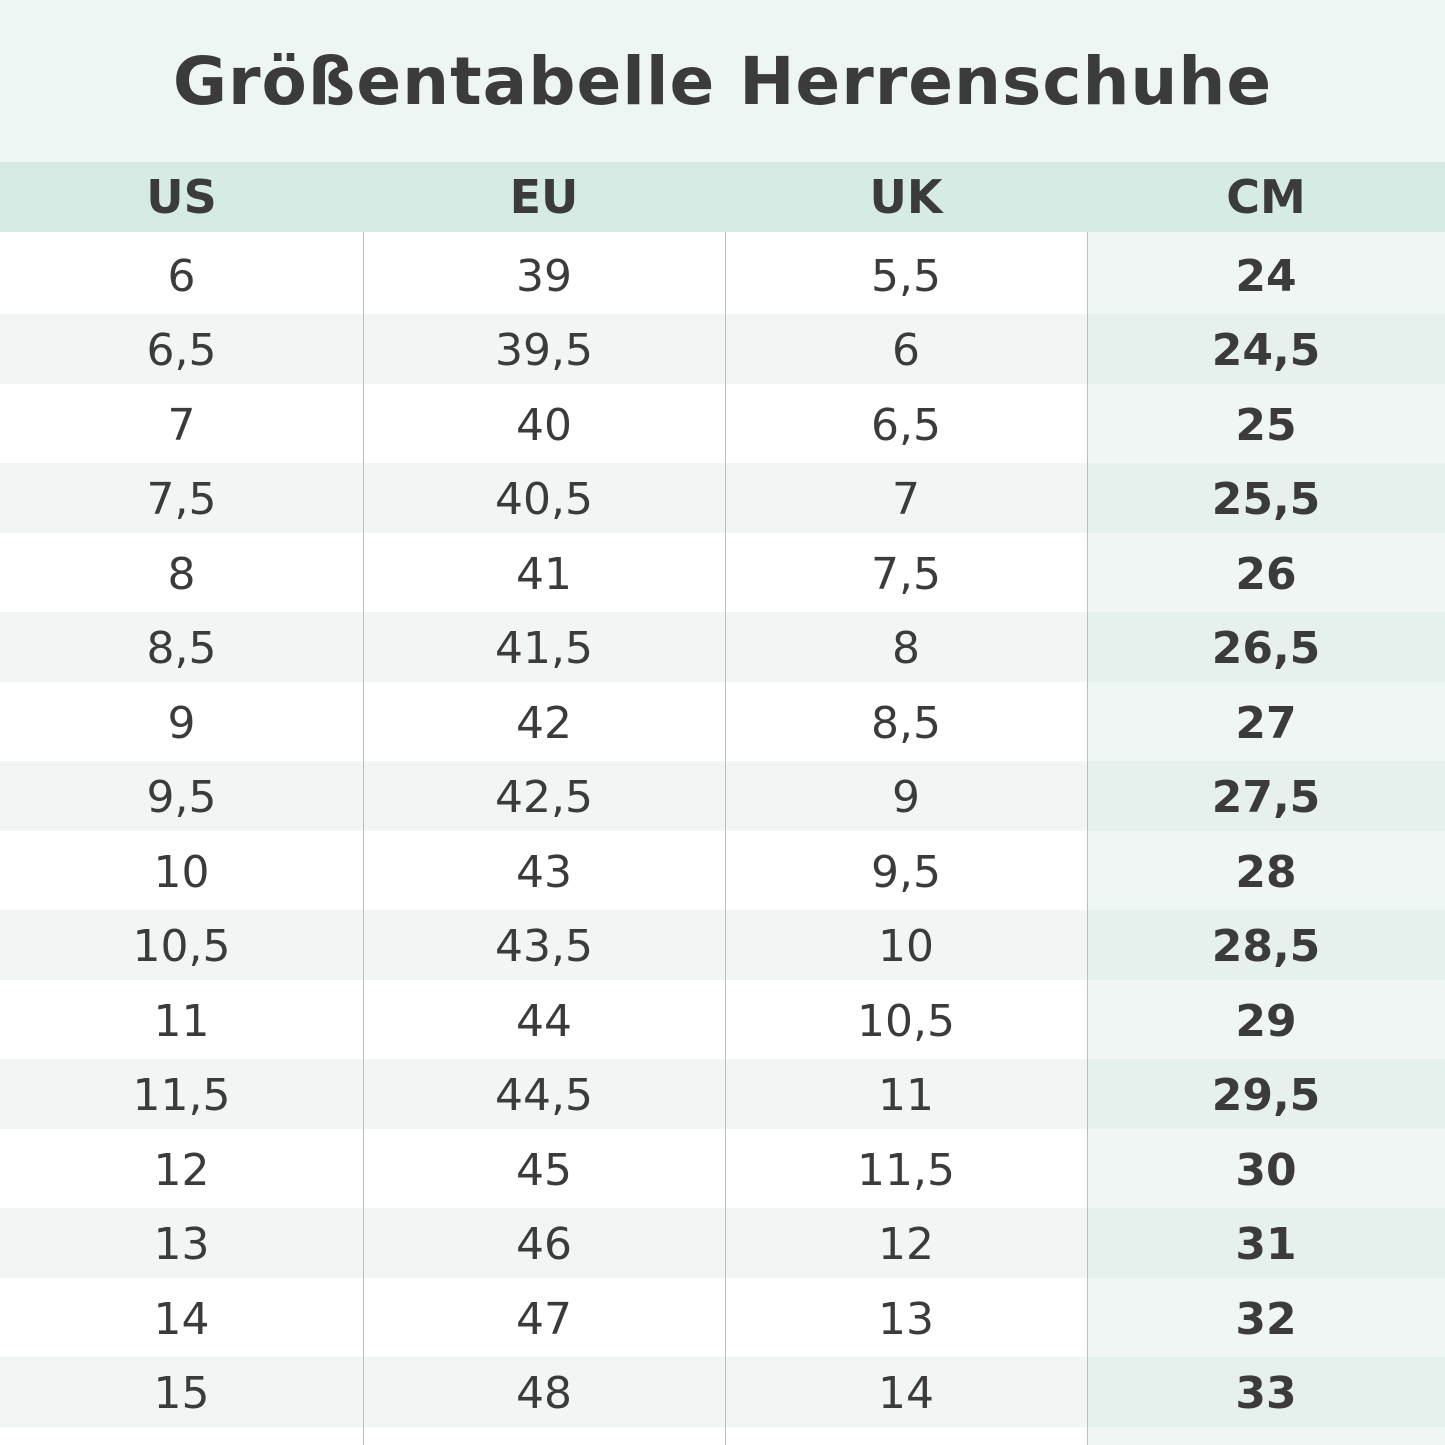  I want to click on table-cell: 42, so click(544, 723).